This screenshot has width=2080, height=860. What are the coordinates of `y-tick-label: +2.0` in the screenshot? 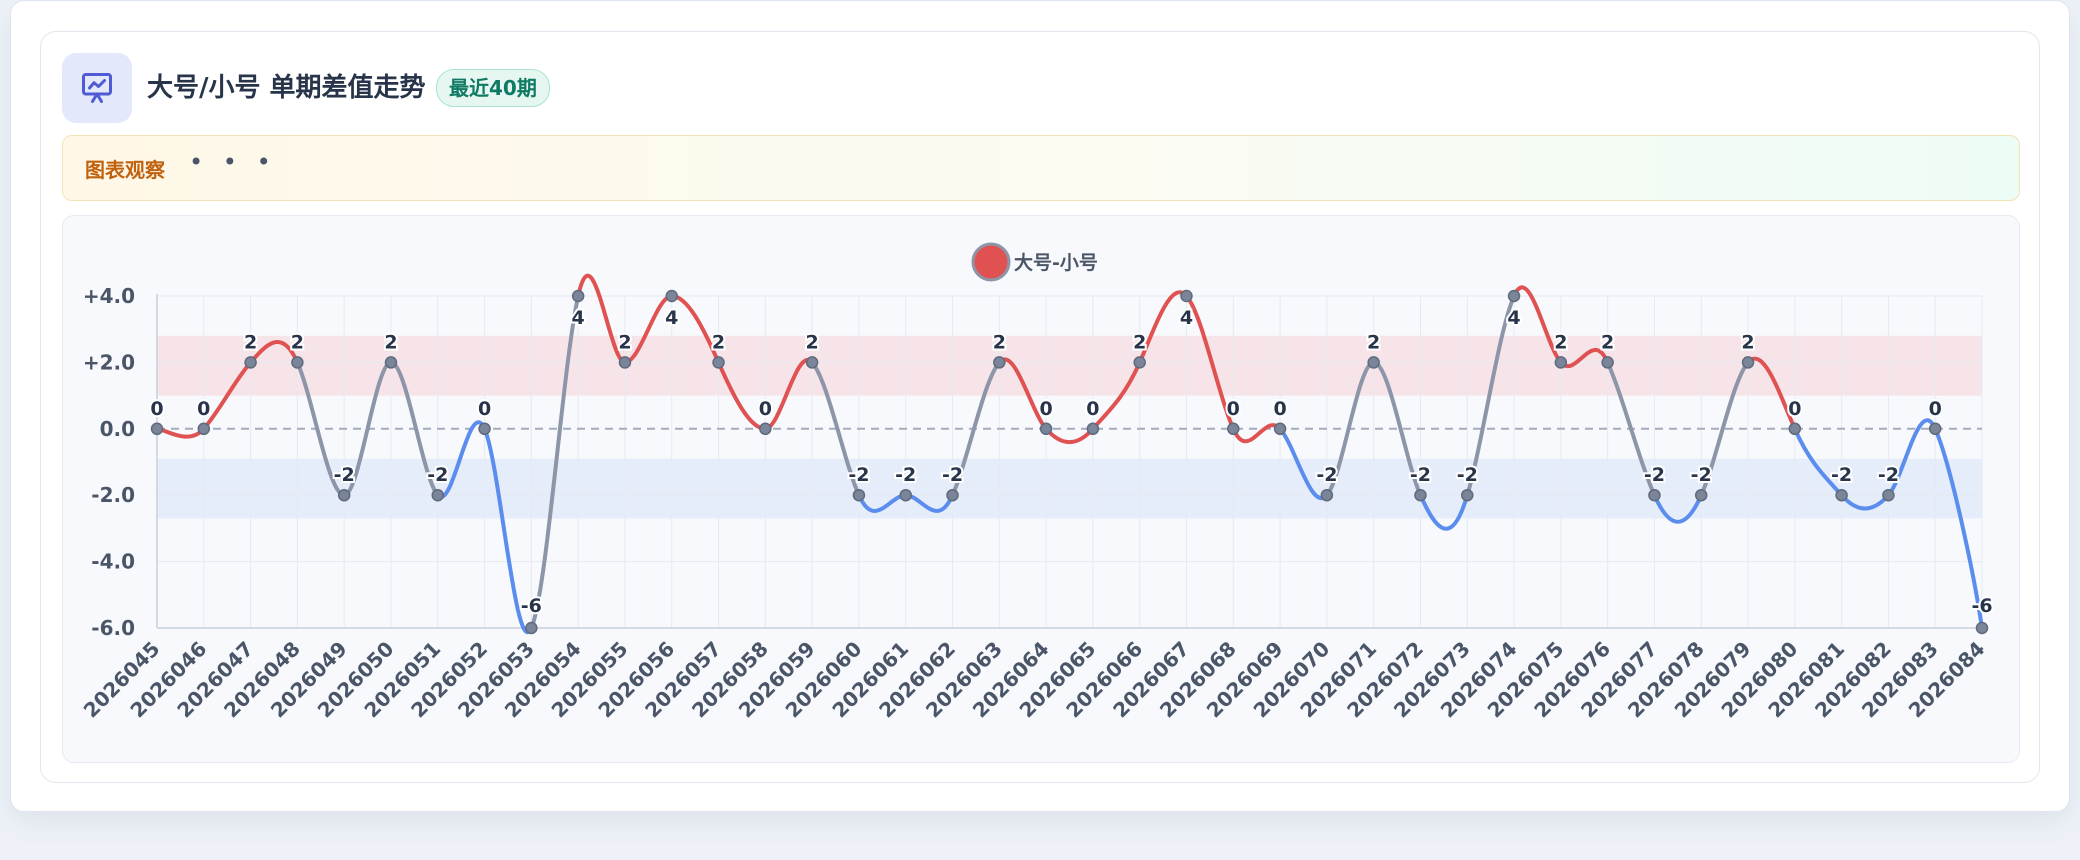 It's located at (109, 362).